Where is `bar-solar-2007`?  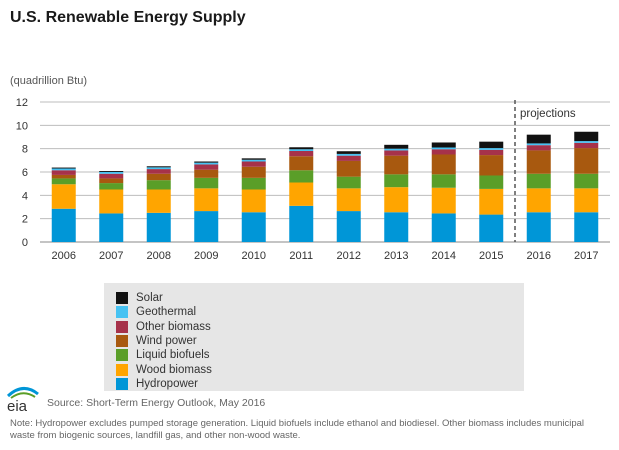
bar-solar-2007 is located at coordinates (111, 171).